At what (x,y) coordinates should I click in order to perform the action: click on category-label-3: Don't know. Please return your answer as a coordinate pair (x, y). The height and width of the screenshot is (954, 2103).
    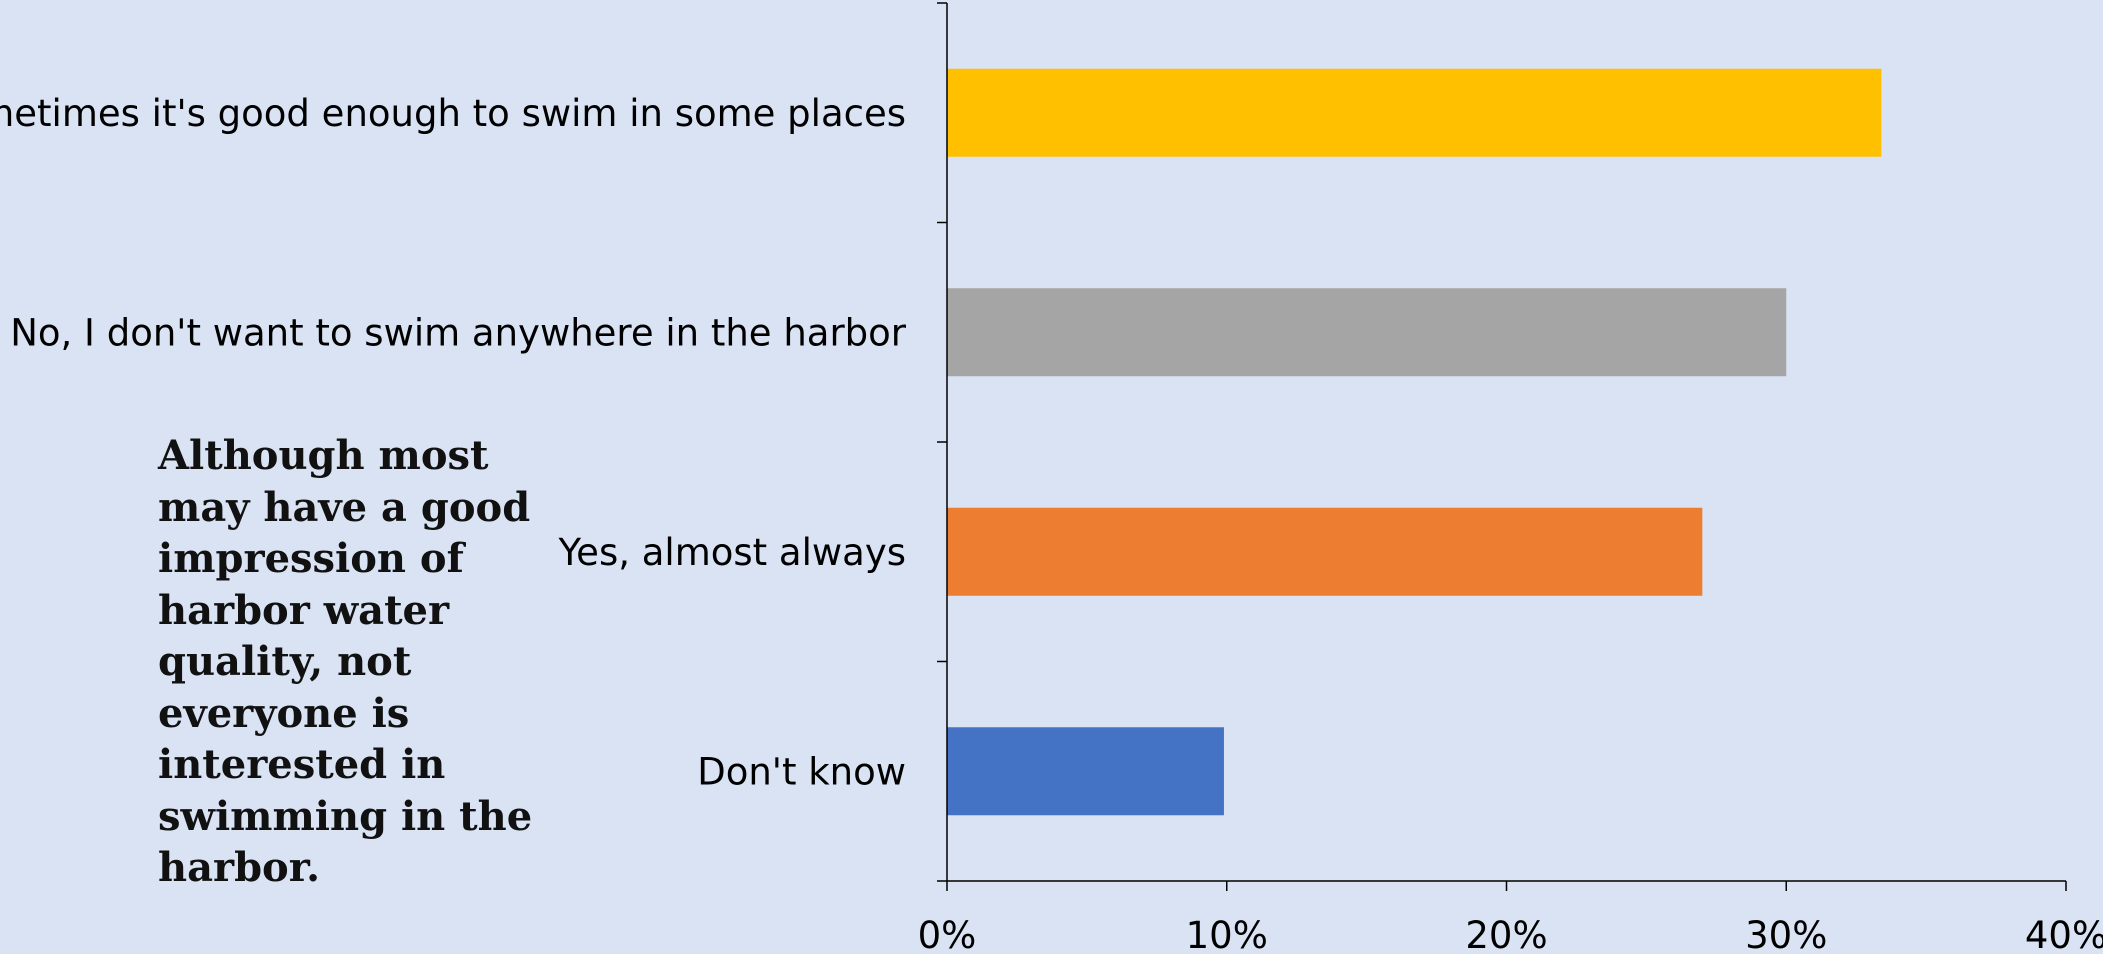
    Looking at the image, I should click on (801, 771).